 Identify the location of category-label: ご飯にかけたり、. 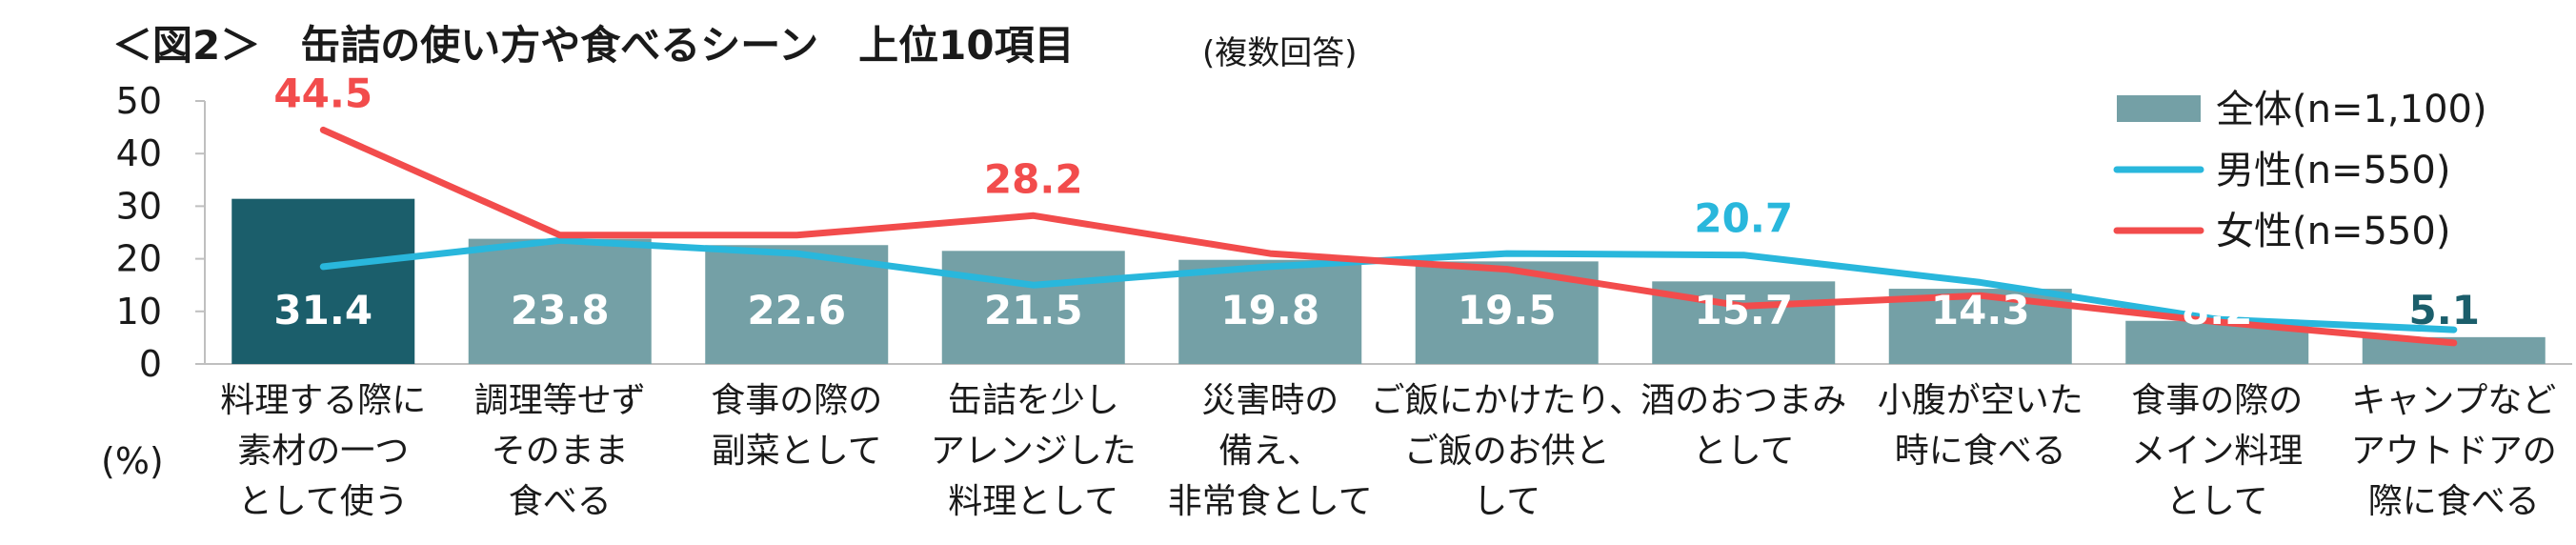
(1506, 401).